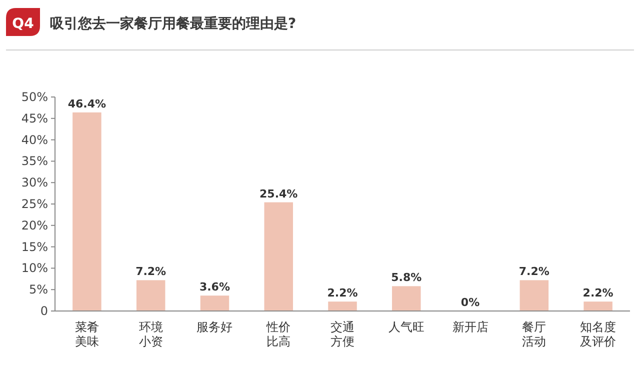 This screenshot has width=640, height=366. I want to click on x-tick-label: 菜肴美味, so click(86, 334).